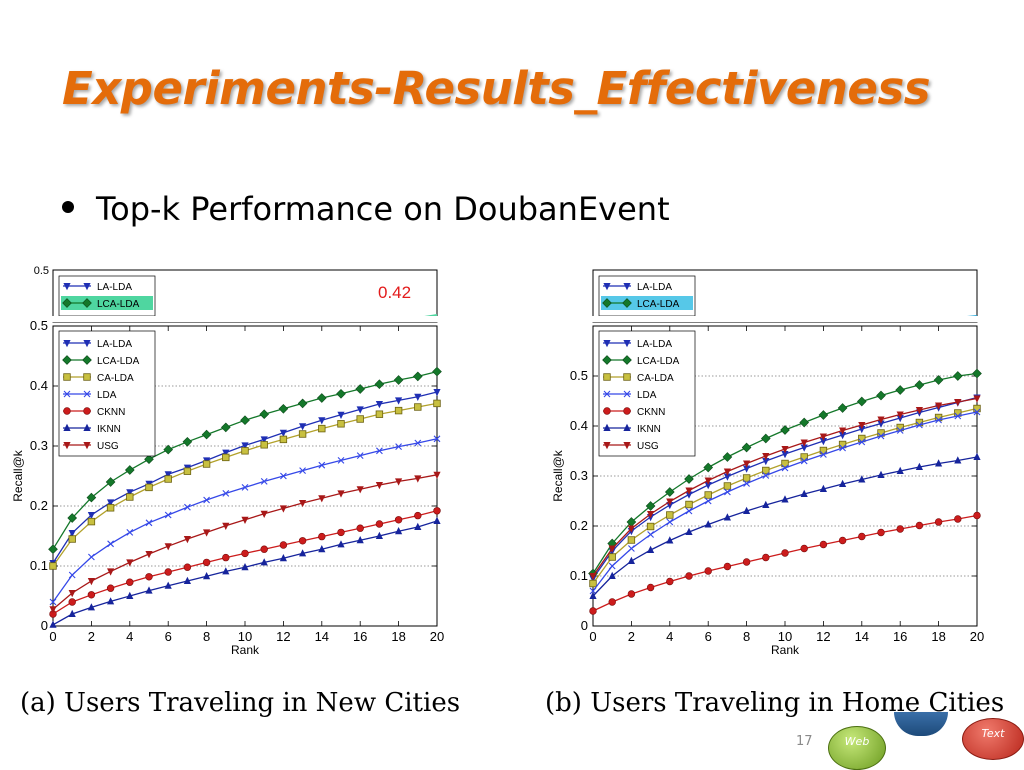  I want to click on chart-a-xtick-label: 4, so click(129, 636).